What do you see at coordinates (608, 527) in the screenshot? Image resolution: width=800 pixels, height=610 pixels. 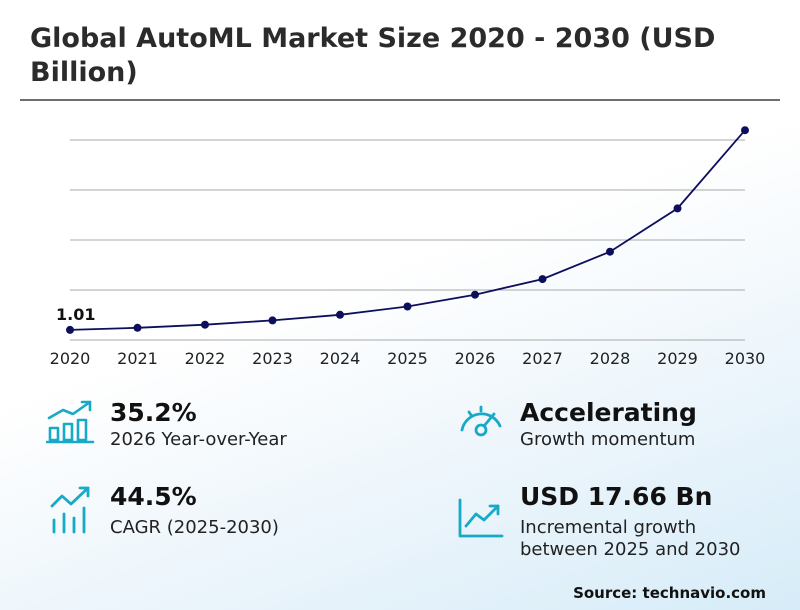 I see `stat-incremental-caption-1: Incremental growth` at bounding box center [608, 527].